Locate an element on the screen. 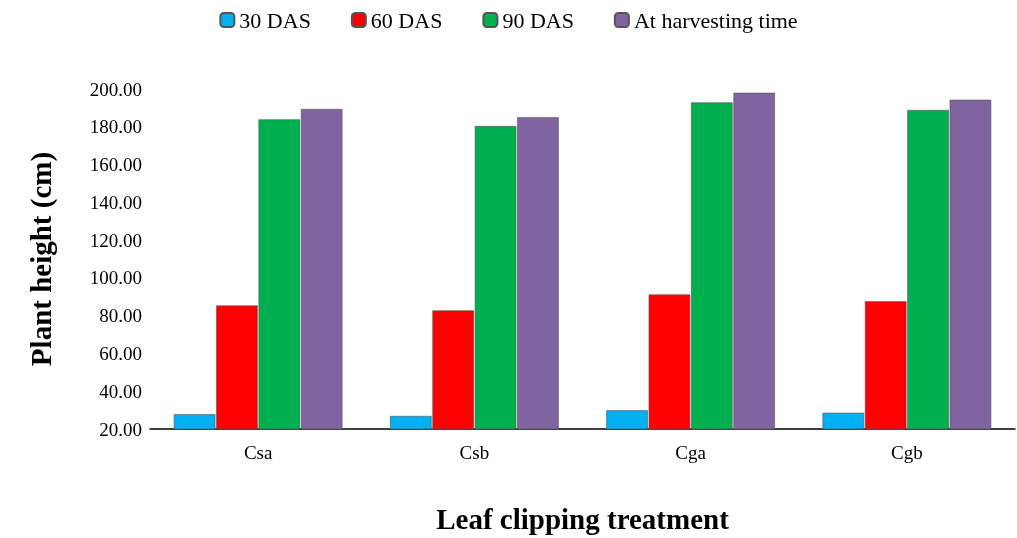 The width and height of the screenshot is (1017, 538). y-tick-label: 160.00 is located at coordinates (115, 165).